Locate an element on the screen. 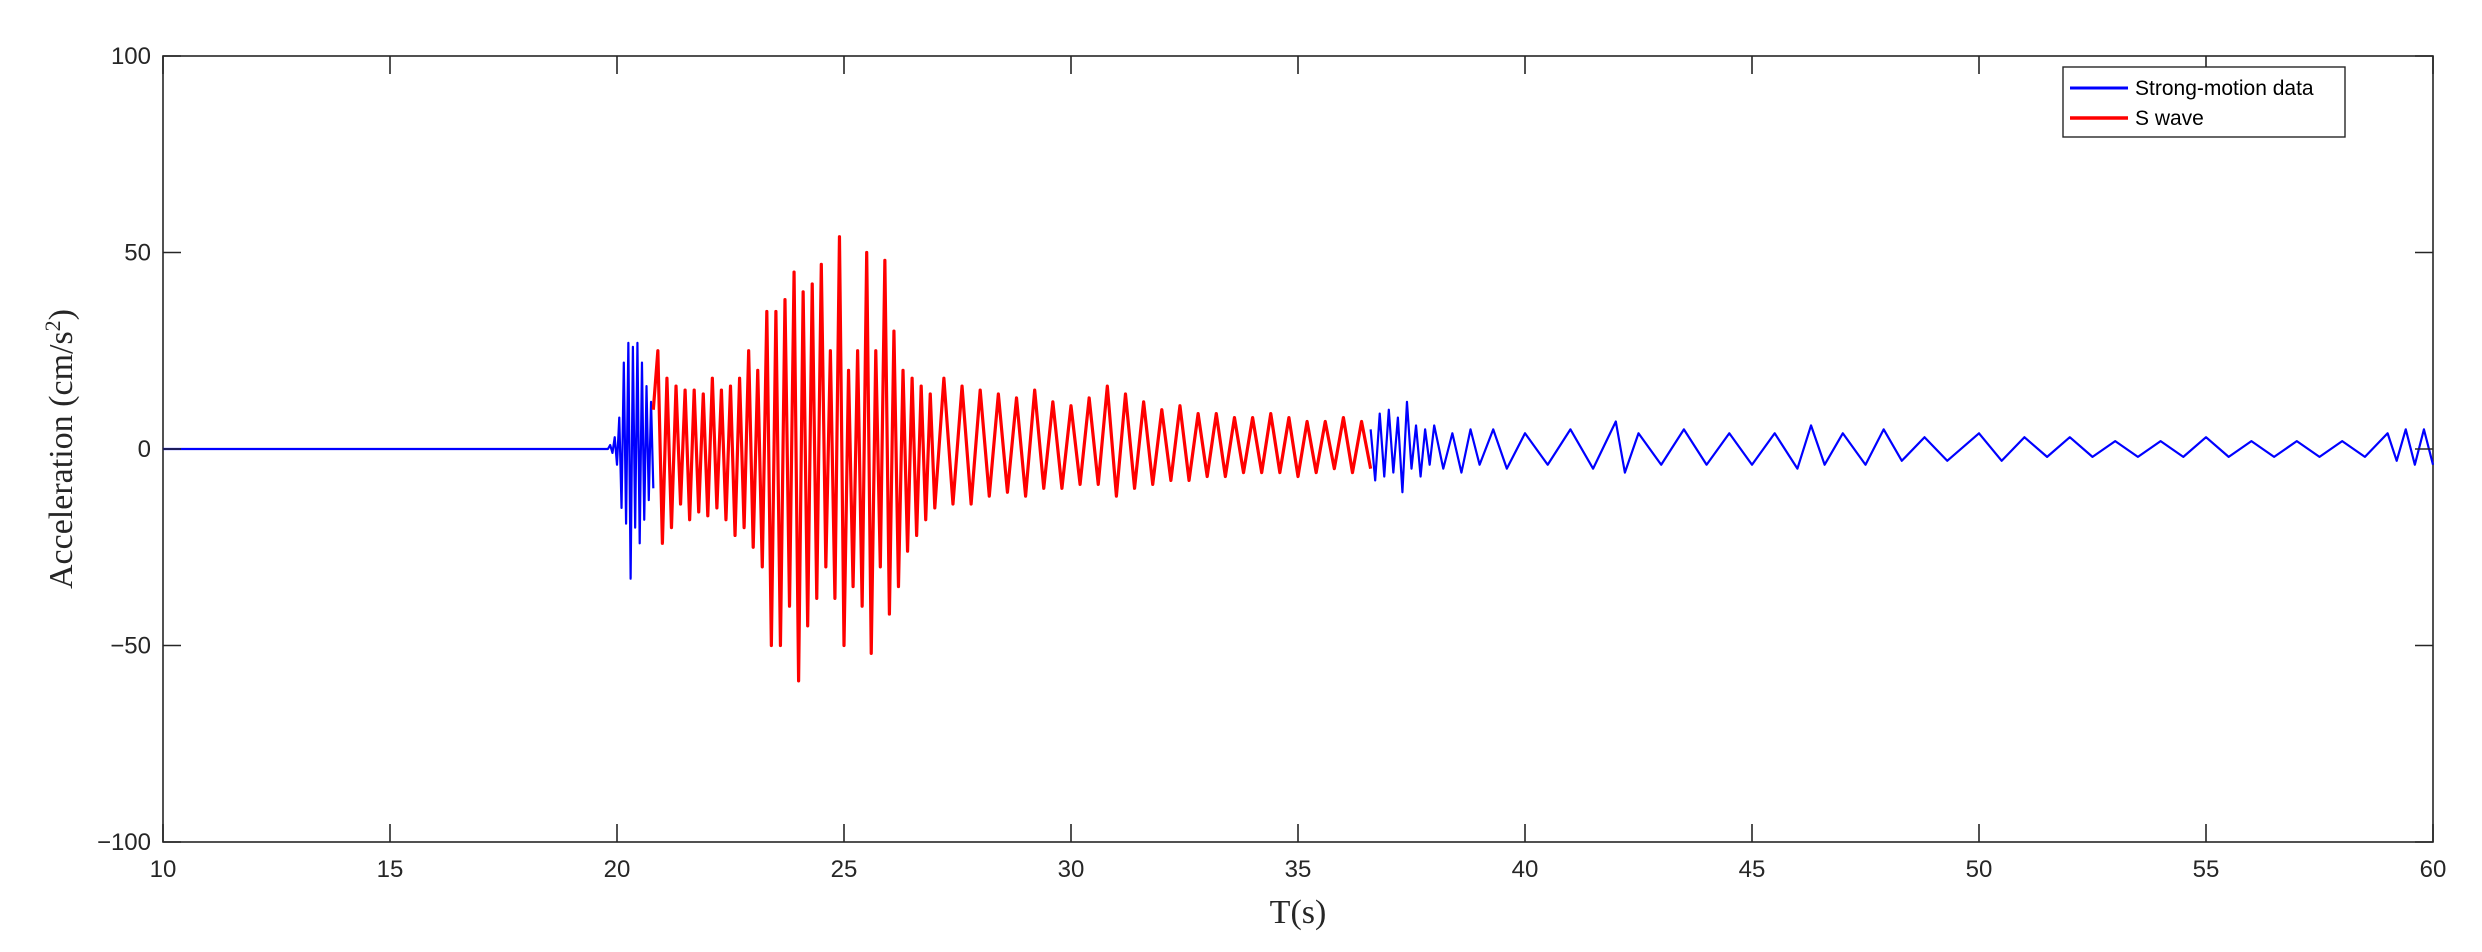  y-axis-title: Acceleration (cm/s2) is located at coordinates (60, 449).